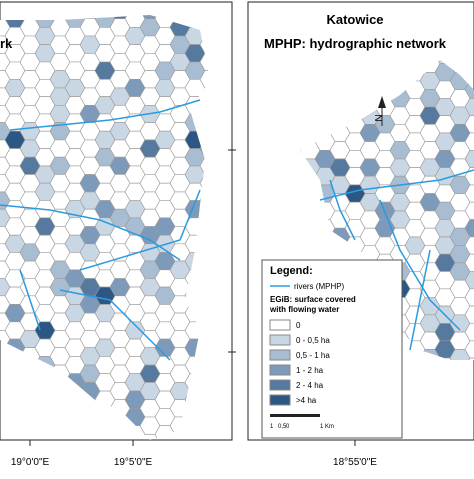  Describe the element at coordinates (319, 286) in the screenshot. I see `legend-label: rivers (MPHP)` at that location.